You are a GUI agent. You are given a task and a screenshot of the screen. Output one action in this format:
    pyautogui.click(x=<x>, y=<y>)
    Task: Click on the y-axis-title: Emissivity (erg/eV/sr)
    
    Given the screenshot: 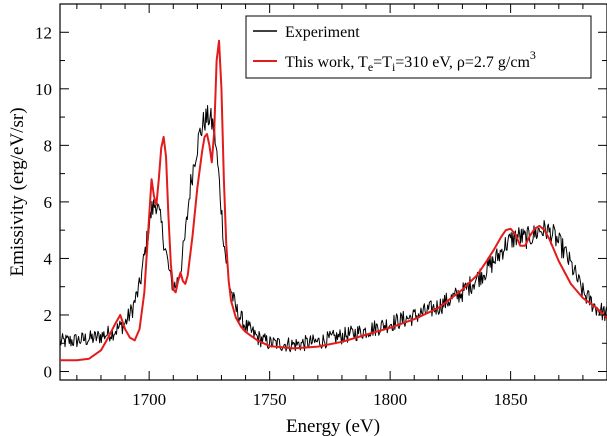 What is the action you would take?
    pyautogui.click(x=17, y=191)
    